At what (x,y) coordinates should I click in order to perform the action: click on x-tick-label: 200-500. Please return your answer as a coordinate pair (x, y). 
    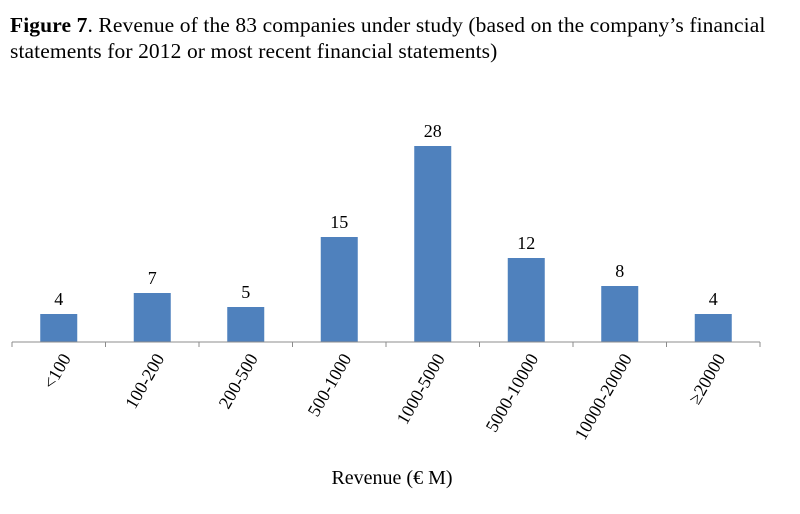
    Looking at the image, I should click on (237, 381).